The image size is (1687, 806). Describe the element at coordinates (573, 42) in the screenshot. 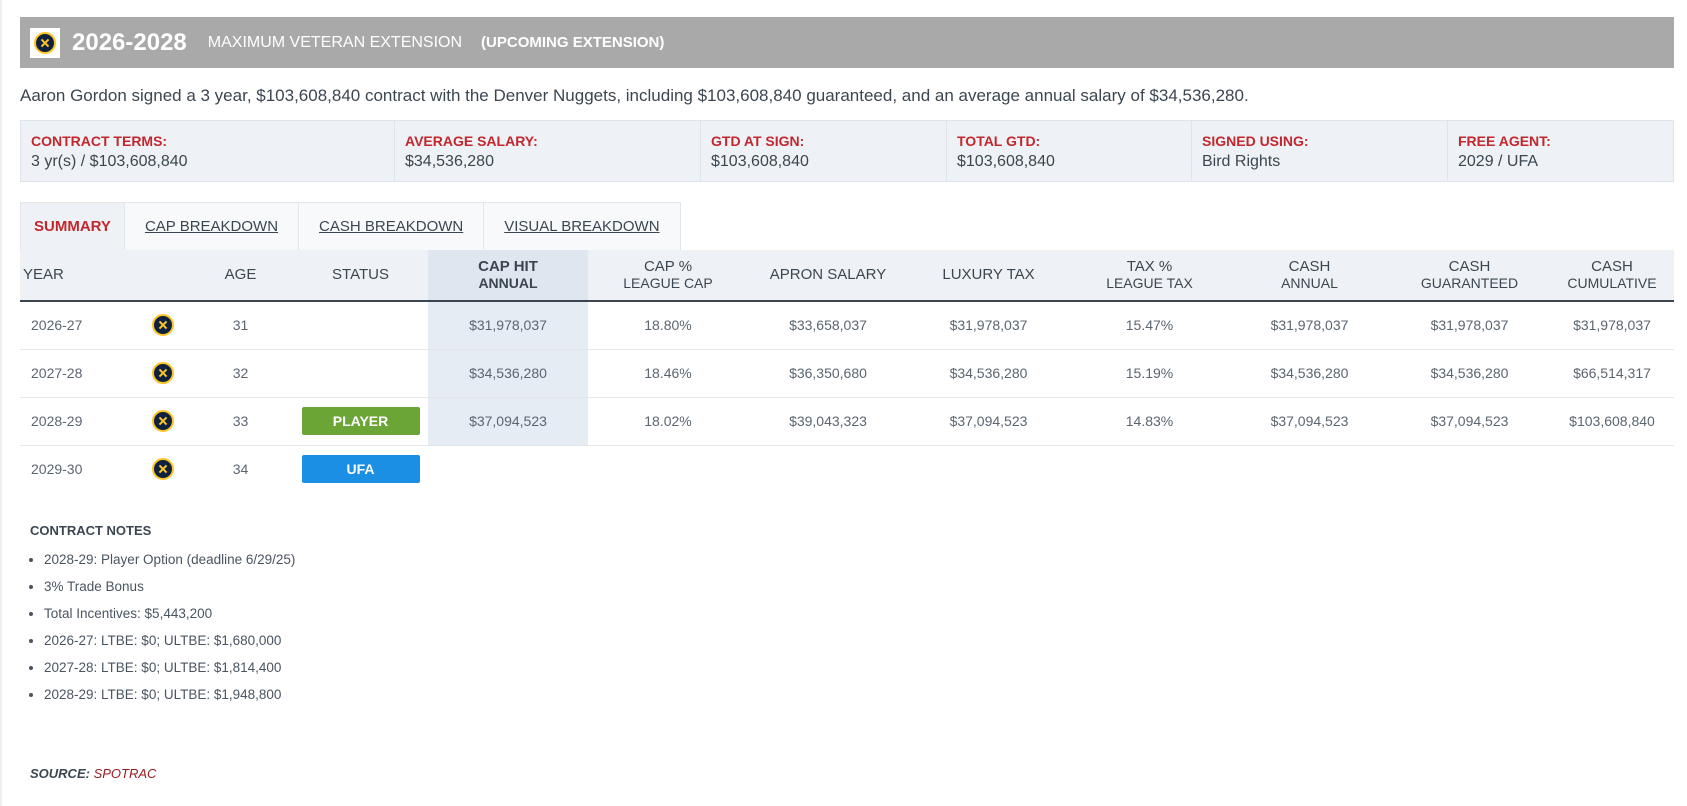

I see `contract-status: (UPCOMING EXTENSION)` at that location.